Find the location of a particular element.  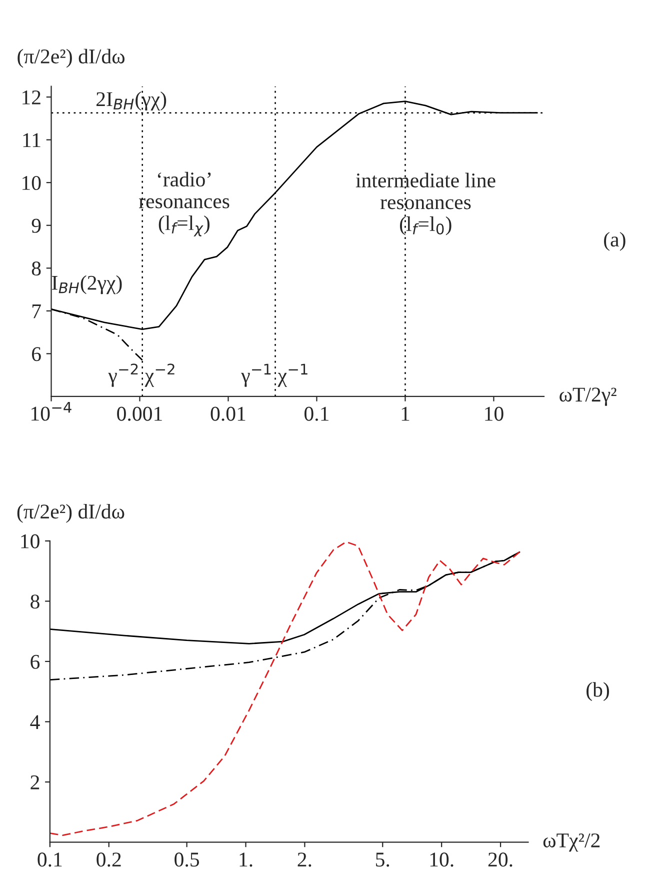

x-tick-label: 10 is located at coordinates (494, 413).